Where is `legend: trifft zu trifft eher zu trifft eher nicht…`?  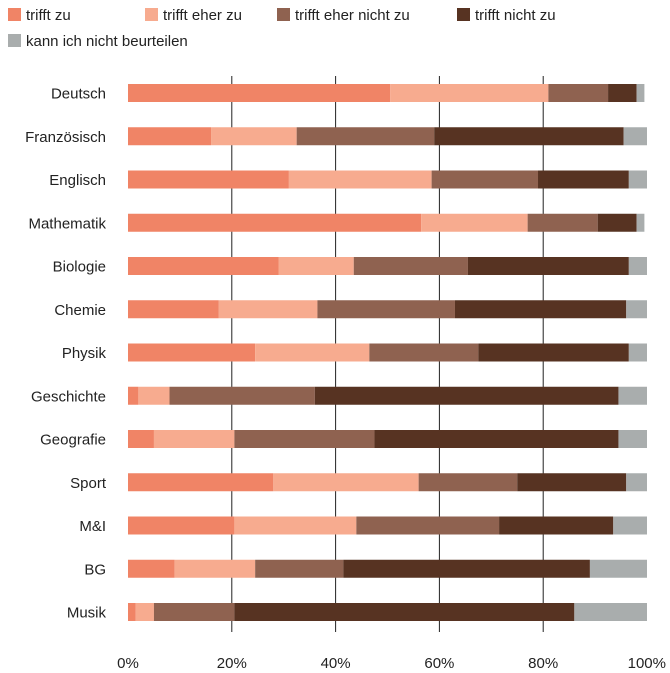 legend: trifft zu trifft eher zu trifft eher nicht… is located at coordinates (282, 28).